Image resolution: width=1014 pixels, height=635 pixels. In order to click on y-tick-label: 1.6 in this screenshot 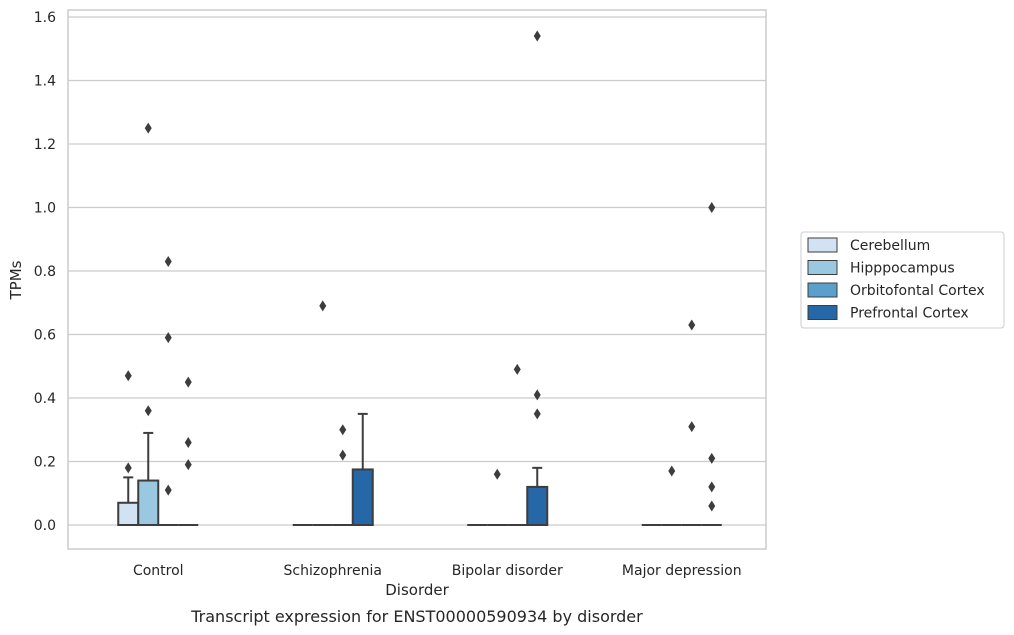, I will do `click(45, 18)`.